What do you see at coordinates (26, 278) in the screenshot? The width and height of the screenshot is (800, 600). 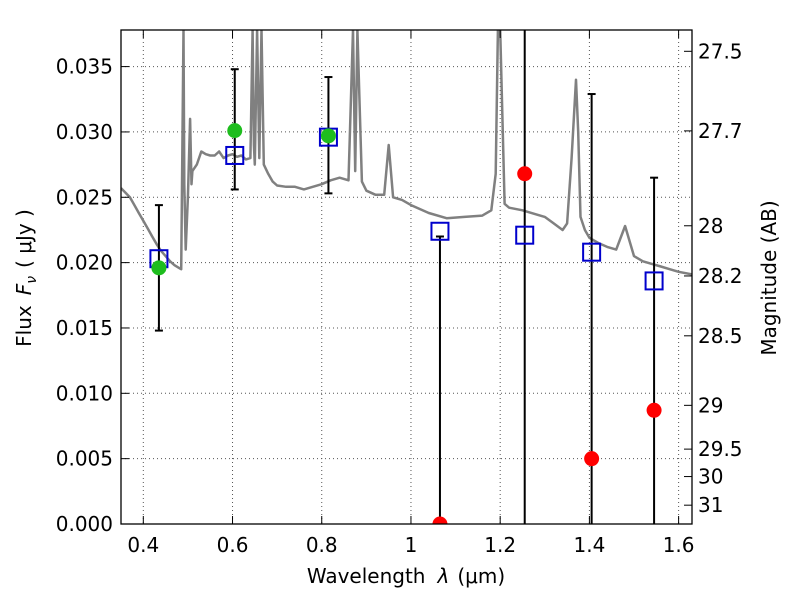 I see `y-axis-label: FluxFν( μJy )` at bounding box center [26, 278].